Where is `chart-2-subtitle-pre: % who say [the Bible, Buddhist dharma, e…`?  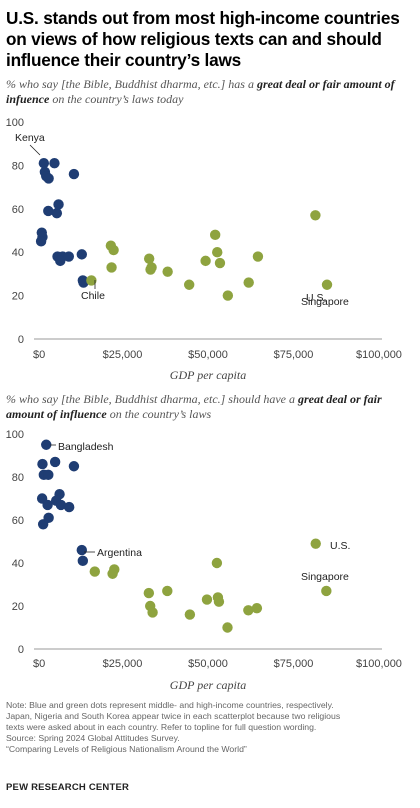 chart-2-subtitle-pre: % who say [the Bible, Buddhist dharma, e… is located at coordinates (152, 399).